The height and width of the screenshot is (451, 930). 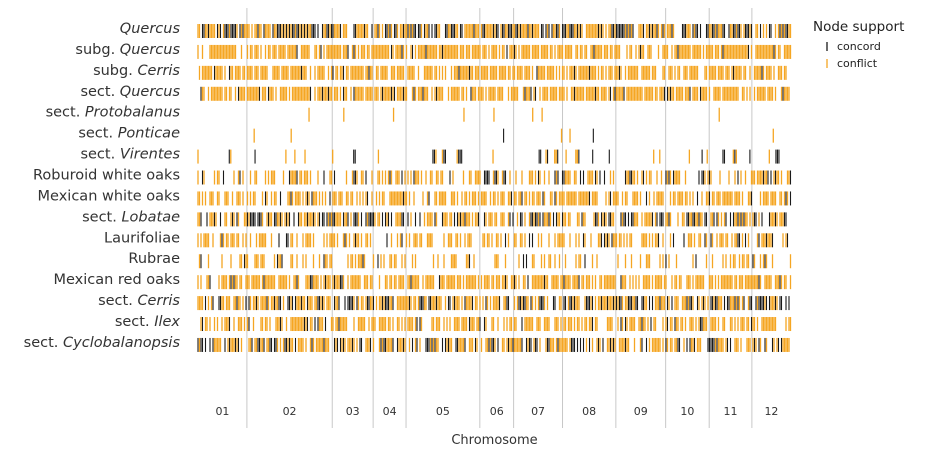 I want to click on legend-label-concord: concord, so click(x=859, y=46).